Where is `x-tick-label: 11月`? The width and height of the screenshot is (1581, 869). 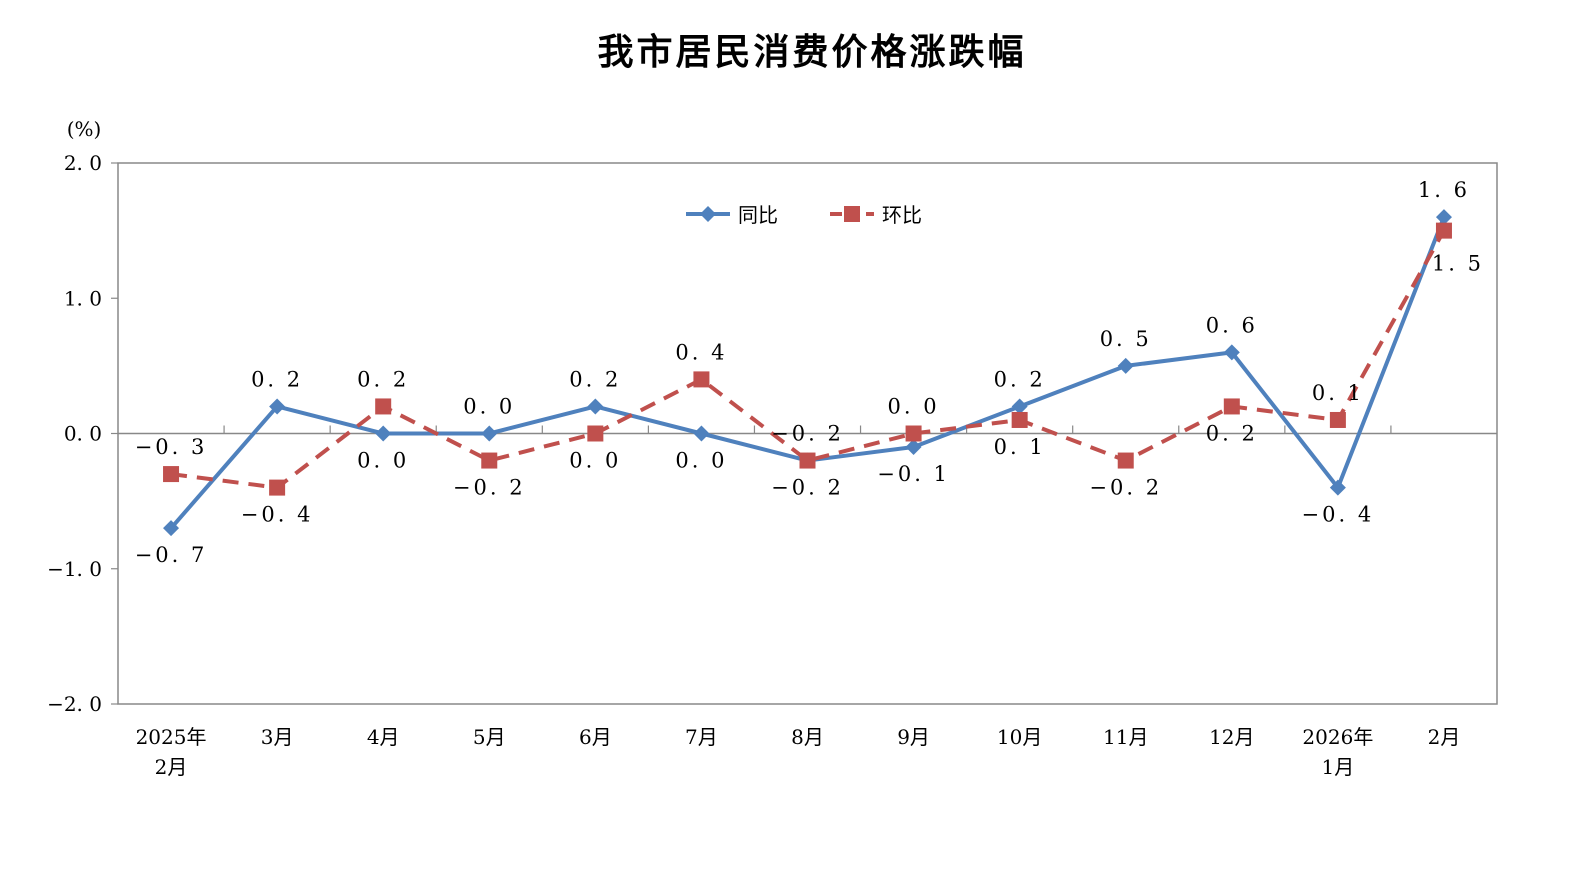
x-tick-label: 11月 is located at coordinates (1125, 737).